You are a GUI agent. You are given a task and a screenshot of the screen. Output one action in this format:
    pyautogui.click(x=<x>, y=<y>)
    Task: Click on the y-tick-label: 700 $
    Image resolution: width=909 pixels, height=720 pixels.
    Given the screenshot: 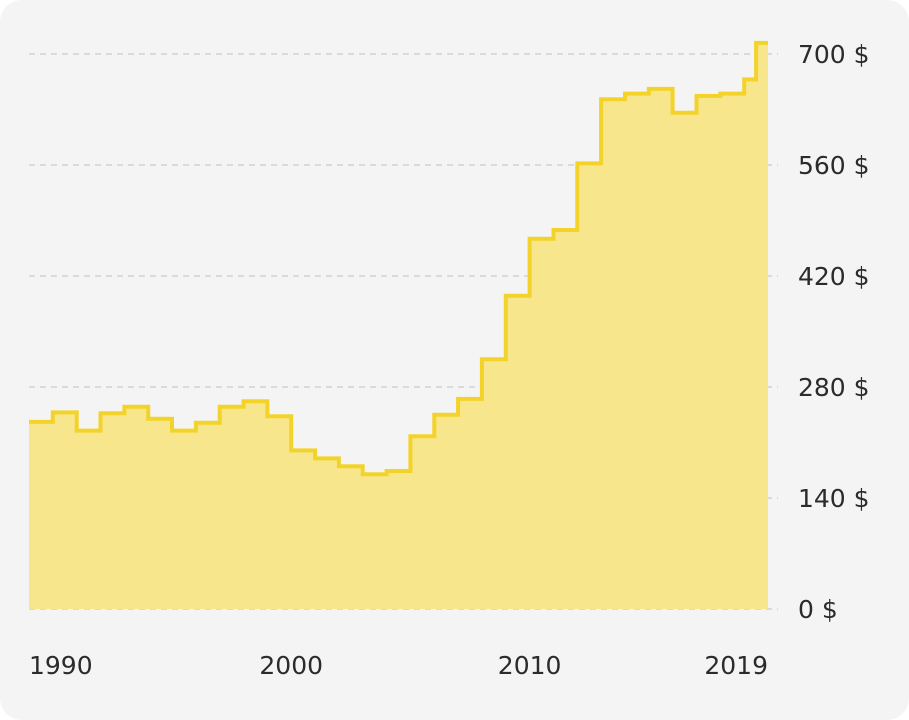 What is the action you would take?
    pyautogui.click(x=834, y=54)
    